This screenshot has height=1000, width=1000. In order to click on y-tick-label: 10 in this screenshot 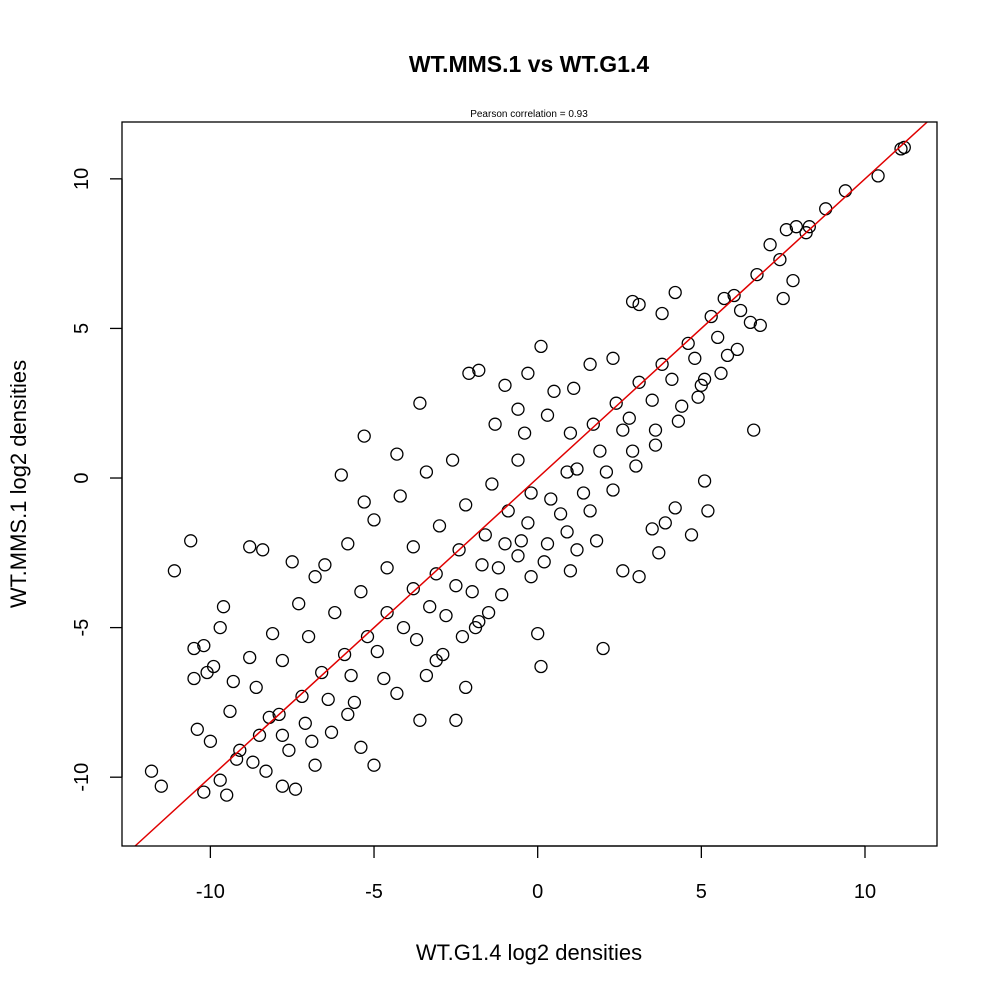, I will do `click(82, 179)`.